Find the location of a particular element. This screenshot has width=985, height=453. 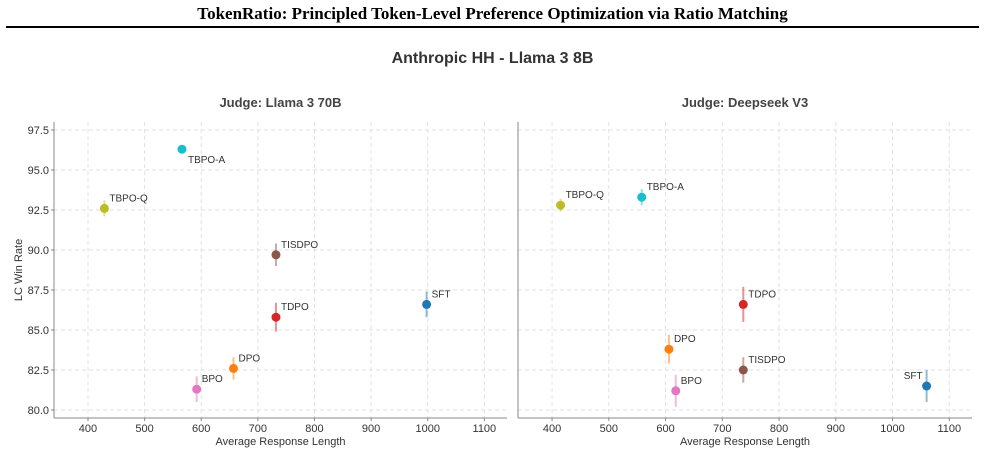

panel1-x-tick-label: 1000 is located at coordinates (427, 429).